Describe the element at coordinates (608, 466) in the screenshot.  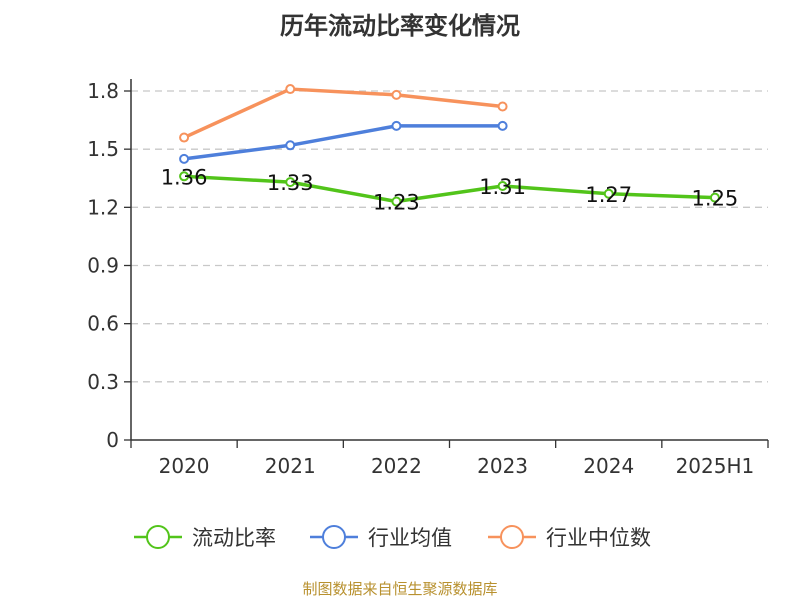
I see `x-tick-label: 2024` at that location.